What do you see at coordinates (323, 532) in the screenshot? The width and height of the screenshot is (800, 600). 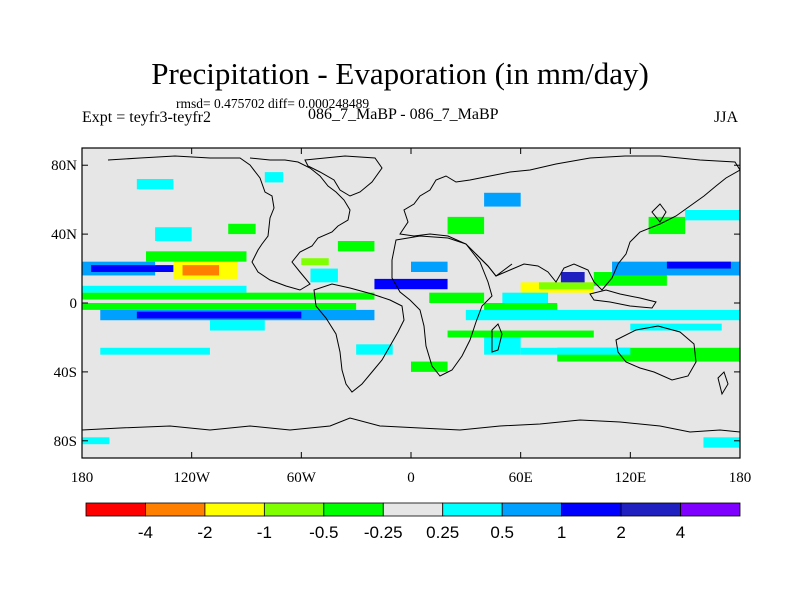 I see `colorbar-label: -0.5` at bounding box center [323, 532].